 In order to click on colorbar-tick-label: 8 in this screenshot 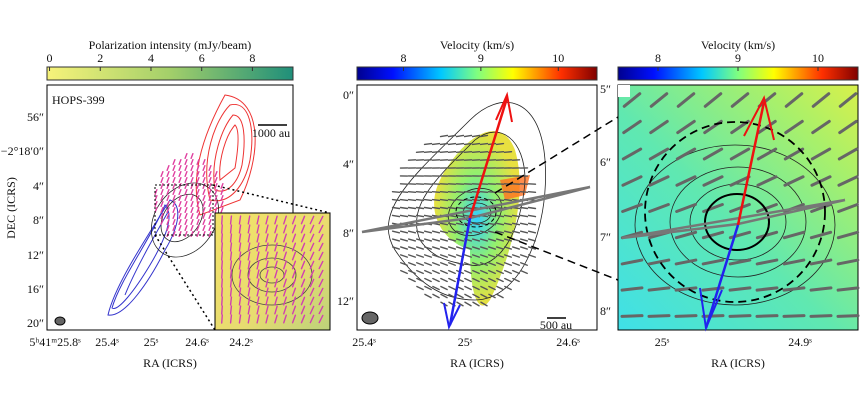, I will do `click(252, 58)`.